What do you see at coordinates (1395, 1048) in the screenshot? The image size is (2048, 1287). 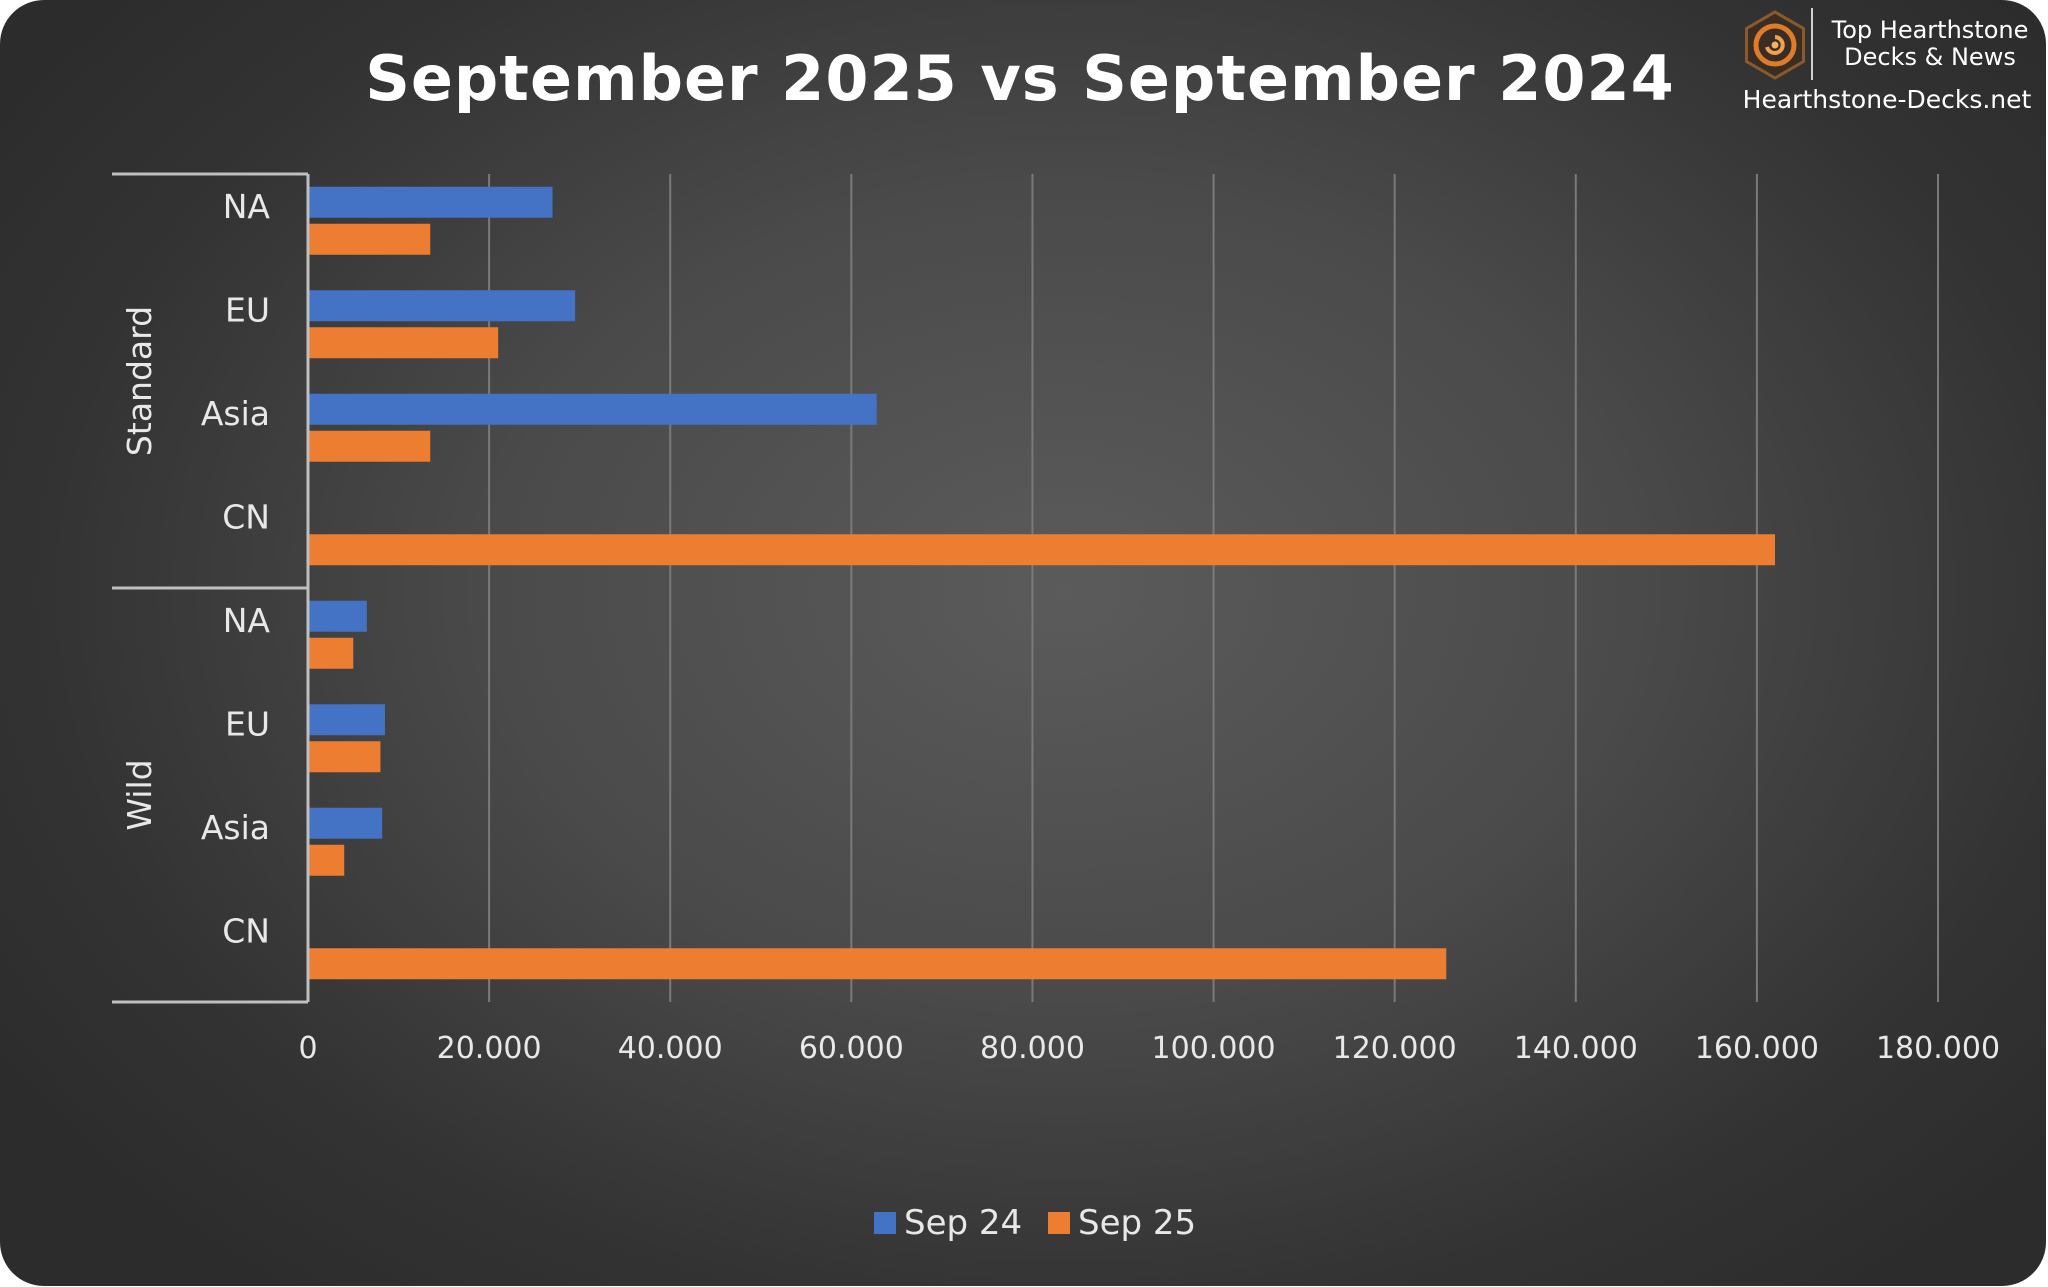 I see `x-tick-label: 120.000` at bounding box center [1395, 1048].